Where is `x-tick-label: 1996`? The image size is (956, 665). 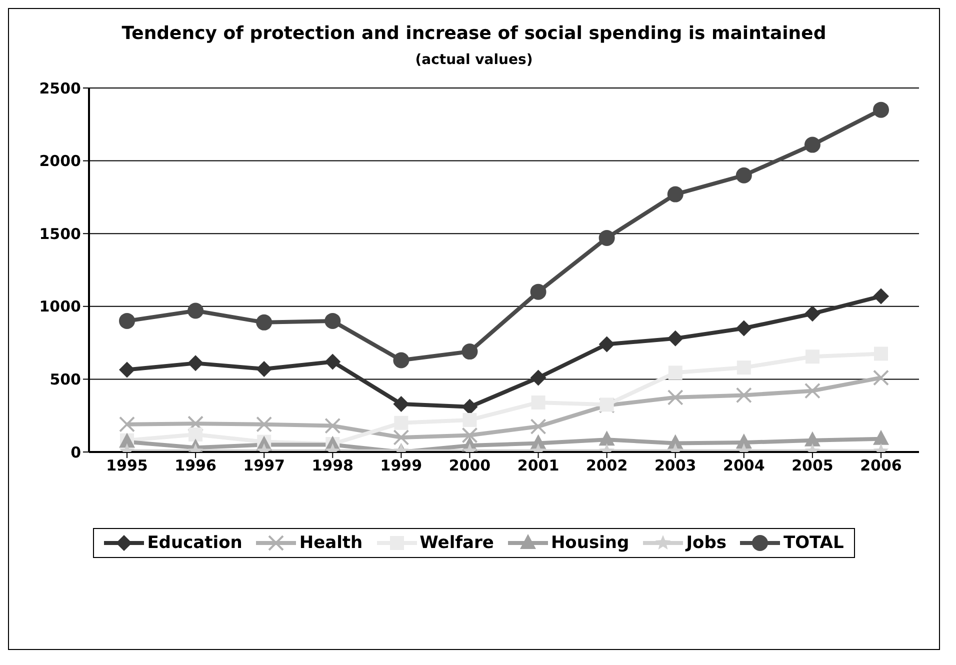
x-tick-label: 1996 is located at coordinates (195, 465).